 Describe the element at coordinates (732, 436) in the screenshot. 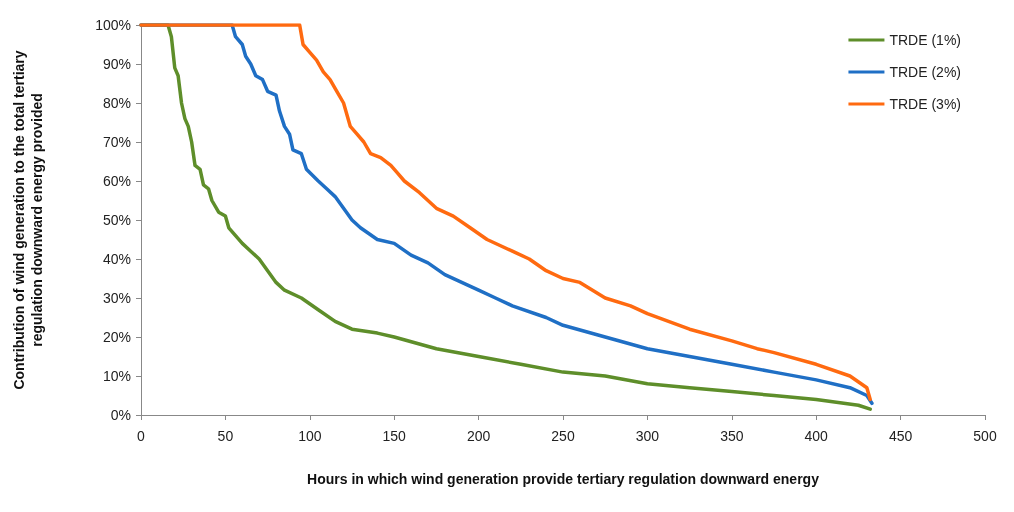

I see `x-tick-label: 350` at that location.